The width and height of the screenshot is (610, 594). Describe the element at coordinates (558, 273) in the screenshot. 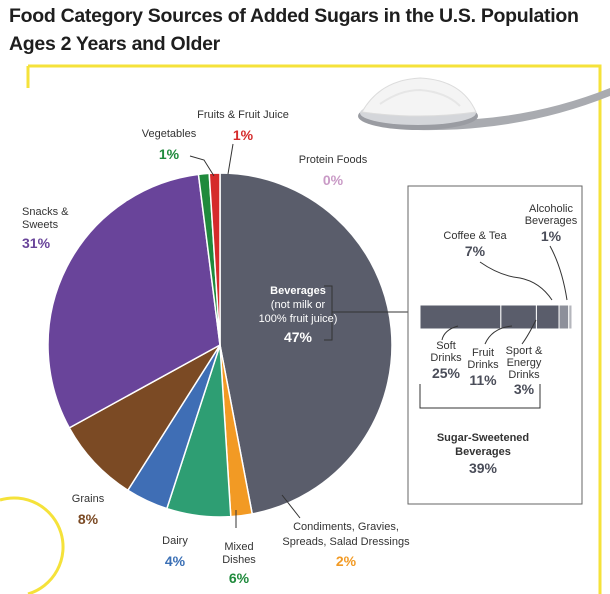

I see `leader-alcoholic` at that location.